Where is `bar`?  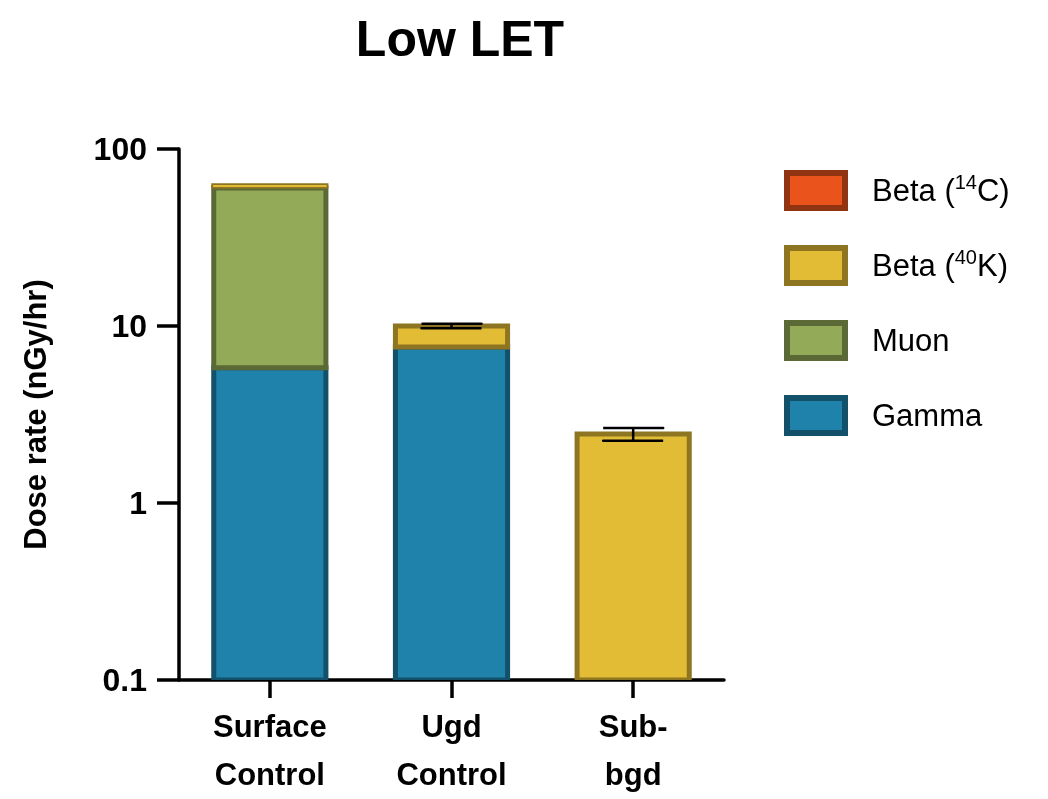 bar is located at coordinates (270, 186).